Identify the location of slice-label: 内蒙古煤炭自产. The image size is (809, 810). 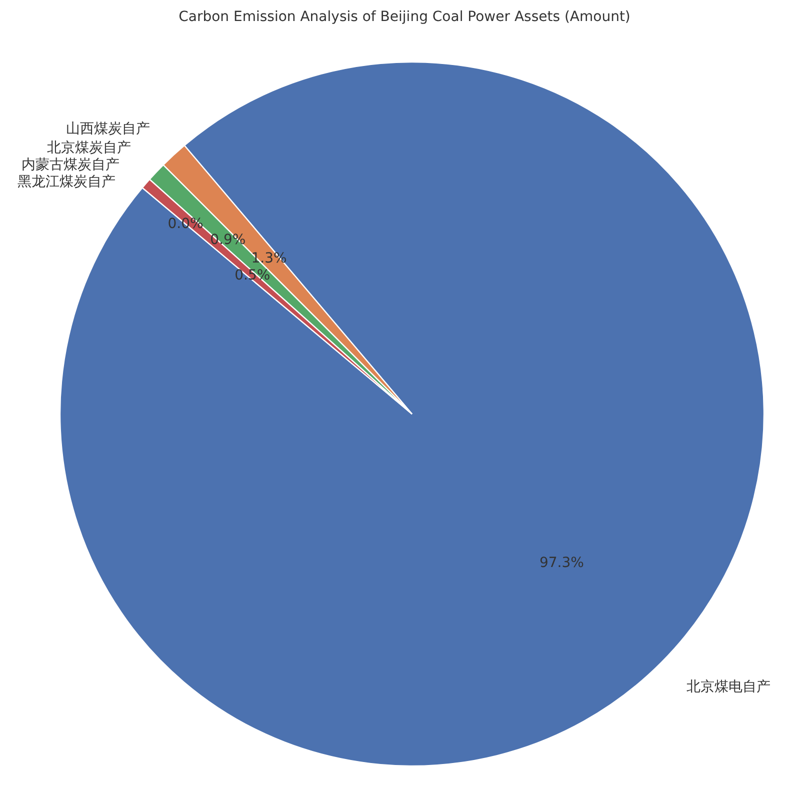
(70, 164).